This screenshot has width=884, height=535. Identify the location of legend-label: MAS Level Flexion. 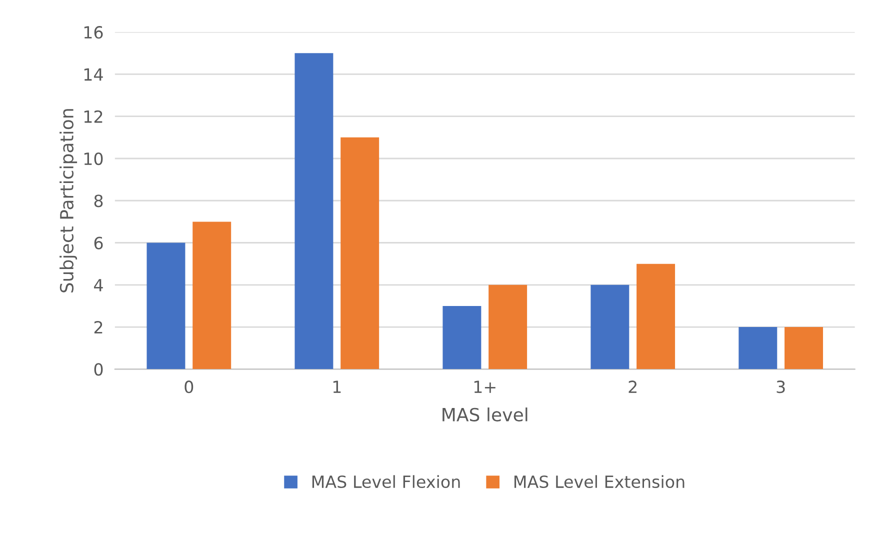
(386, 481).